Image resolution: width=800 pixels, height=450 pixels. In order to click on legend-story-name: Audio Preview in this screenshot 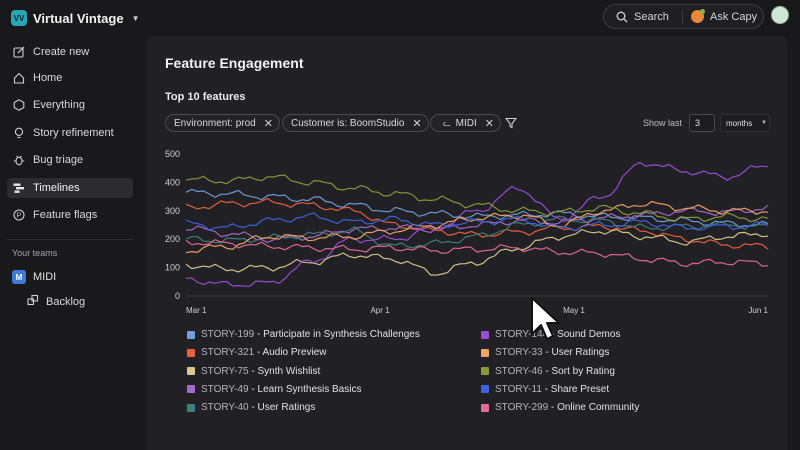, I will do `click(294, 353)`.